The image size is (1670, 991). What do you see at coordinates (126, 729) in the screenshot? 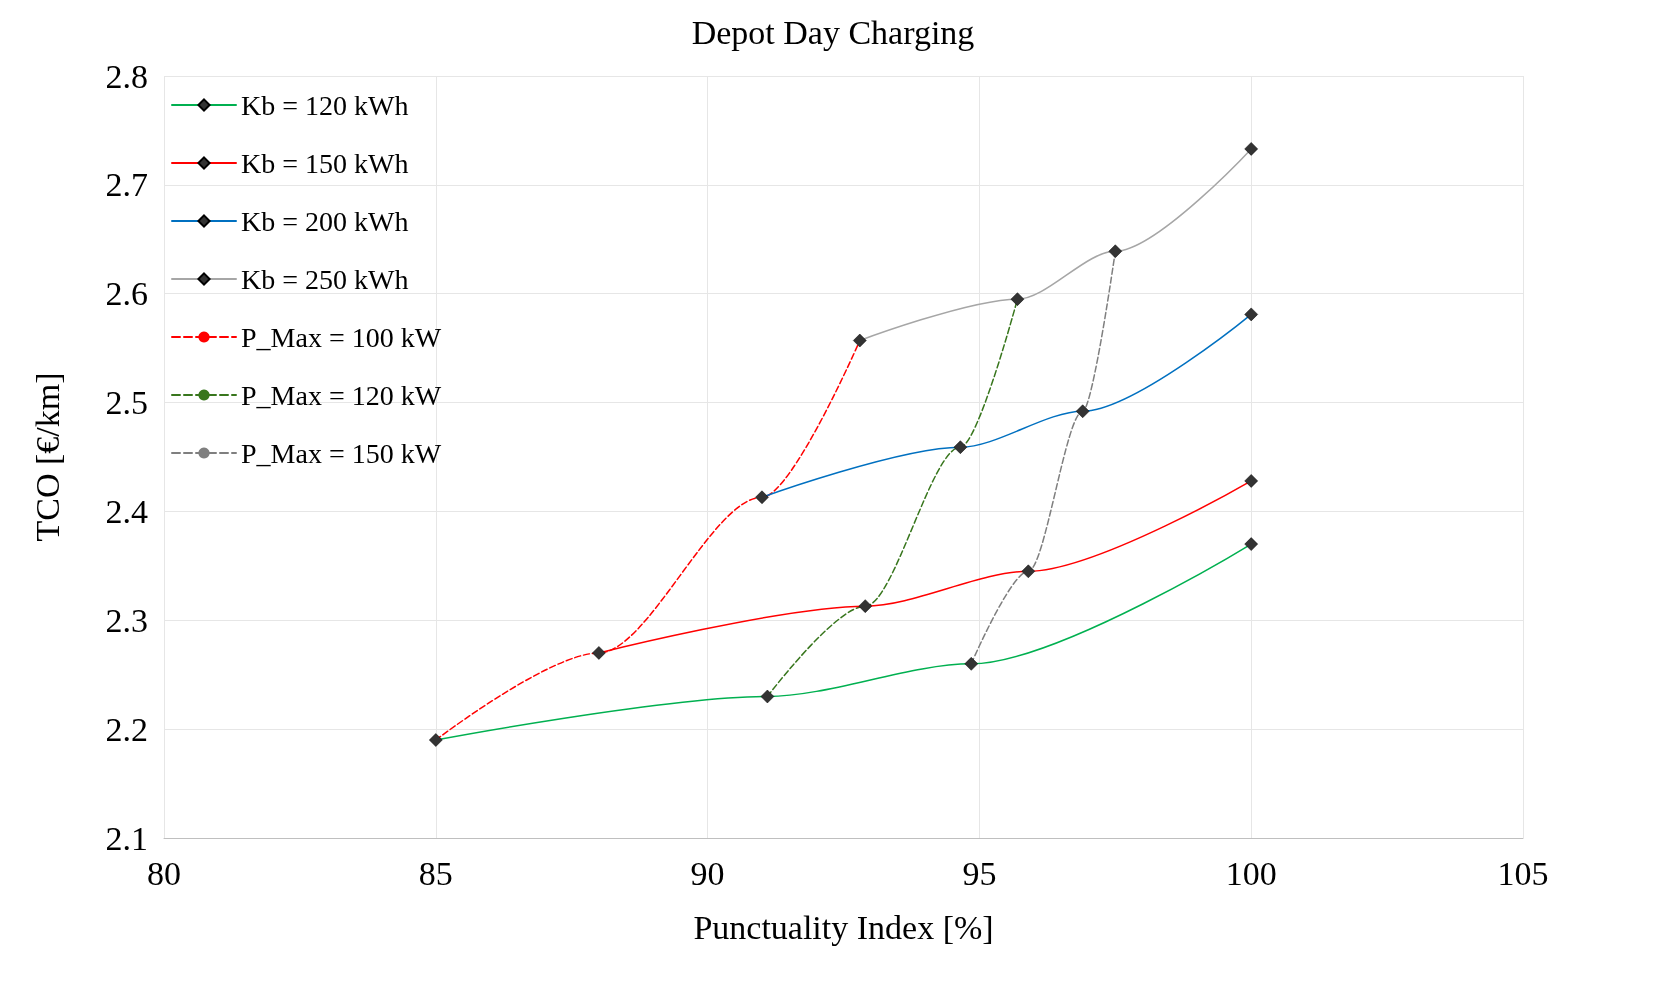
I see `y-tick-label: 2.2` at bounding box center [126, 729].